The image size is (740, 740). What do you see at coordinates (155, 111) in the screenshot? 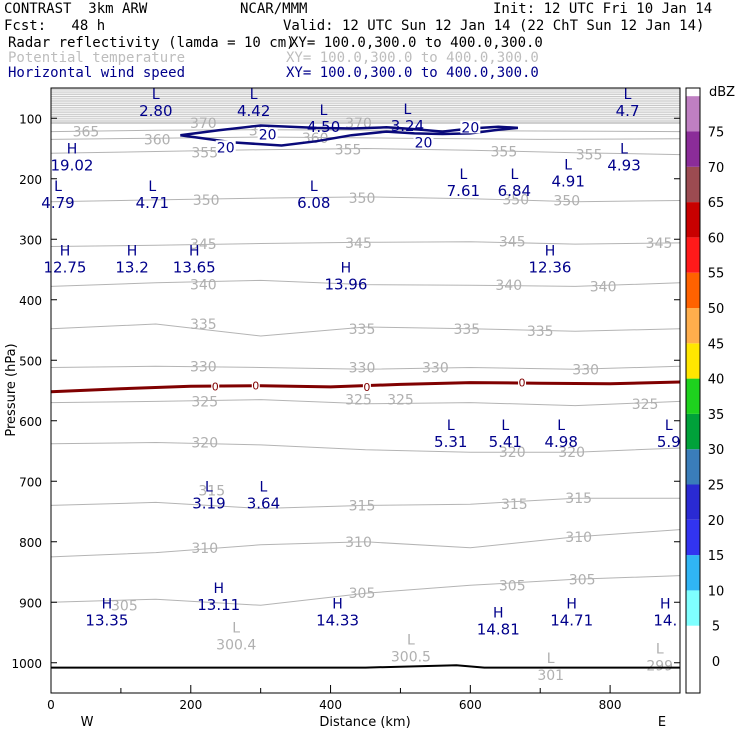
I see `extremum-value: 2.80` at bounding box center [155, 111].